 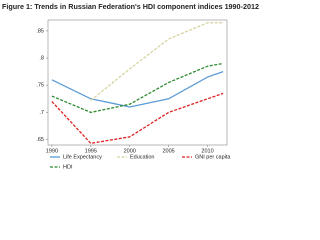 What do you see at coordinates (213, 157) in the screenshot?
I see `legend-label: GNI per capita` at bounding box center [213, 157].